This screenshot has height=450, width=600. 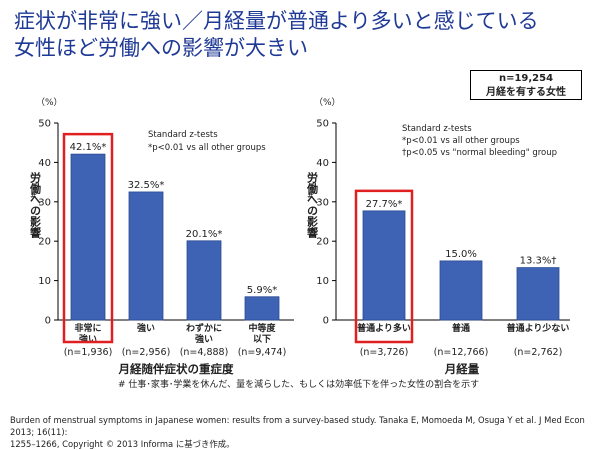 I want to click on chart2-highlight-box, so click(x=384, y=266).